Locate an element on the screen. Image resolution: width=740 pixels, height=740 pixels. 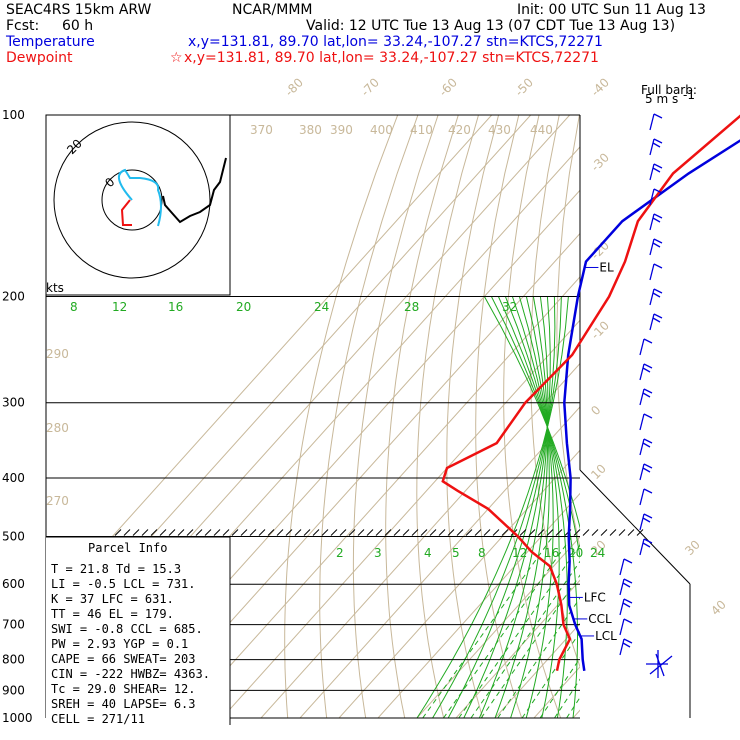
parcel-box-bg is located at coordinates (138, 631).